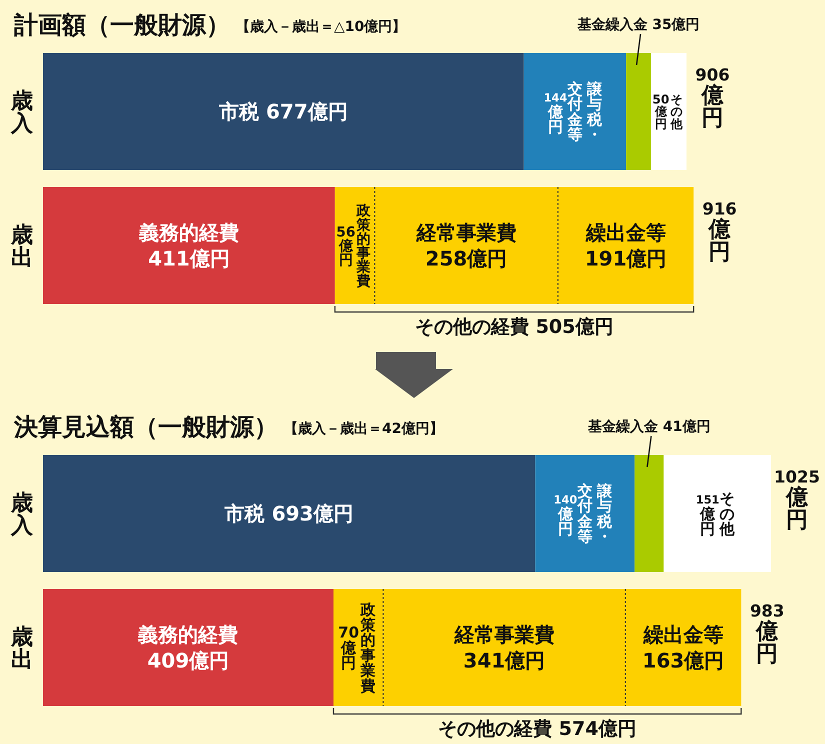 The image size is (825, 744). I want to click on total-label: 983億円, so click(767, 634).